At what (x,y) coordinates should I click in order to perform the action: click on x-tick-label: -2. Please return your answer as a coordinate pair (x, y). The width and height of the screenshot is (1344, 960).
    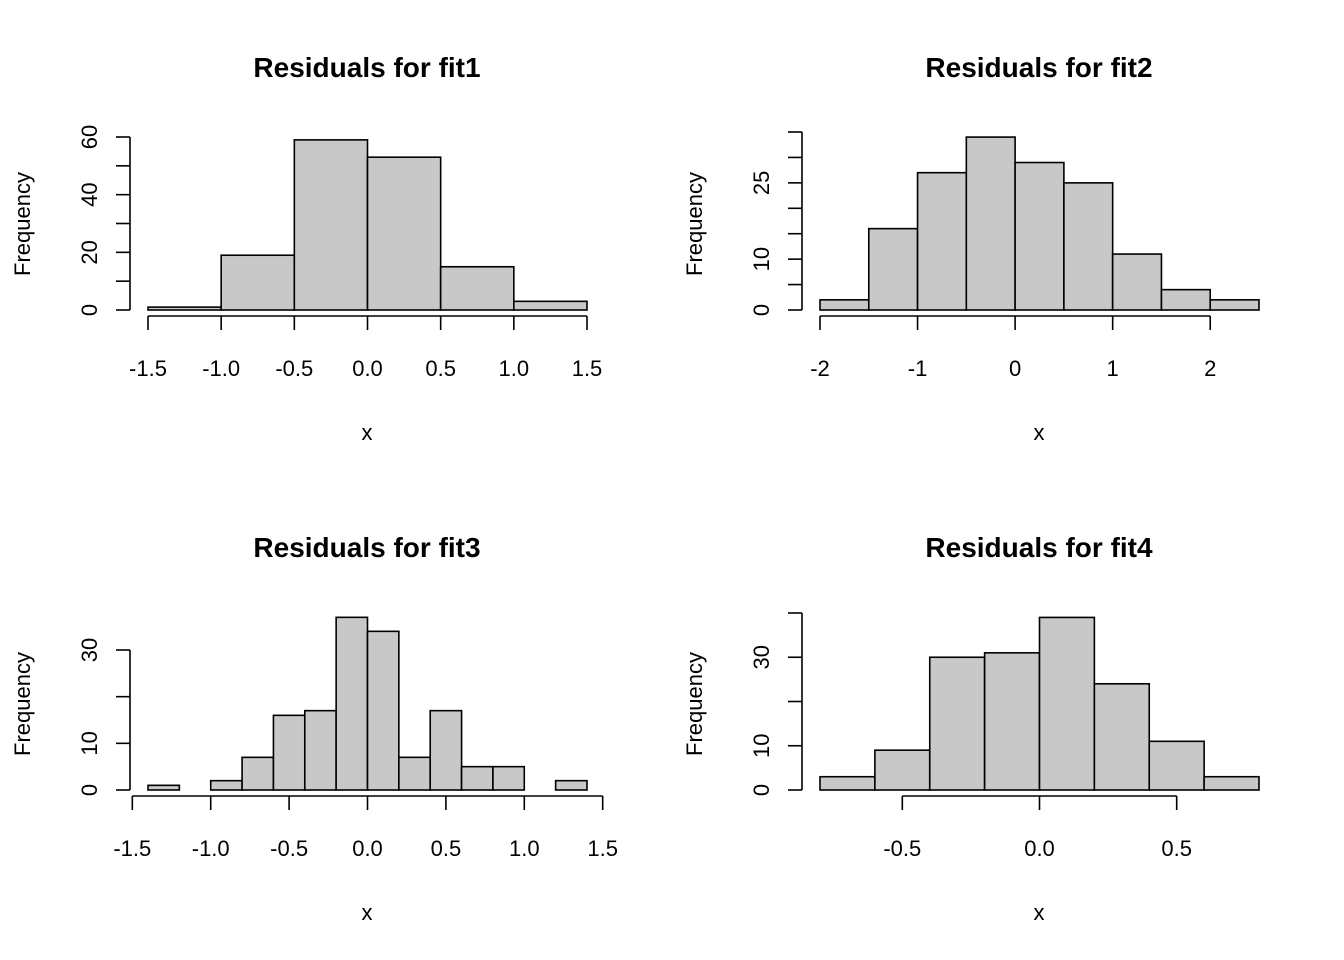
    Looking at the image, I should click on (820, 368).